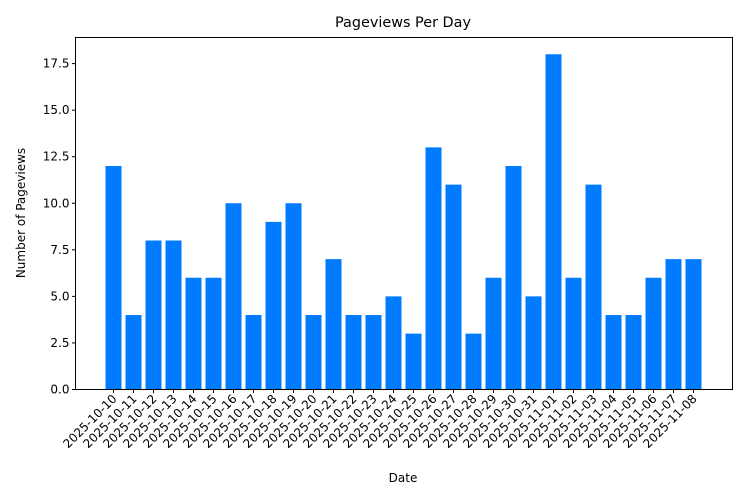 The width and height of the screenshot is (750, 500). What do you see at coordinates (59, 250) in the screenshot?
I see `y-tick-label: 7.5` at bounding box center [59, 250].